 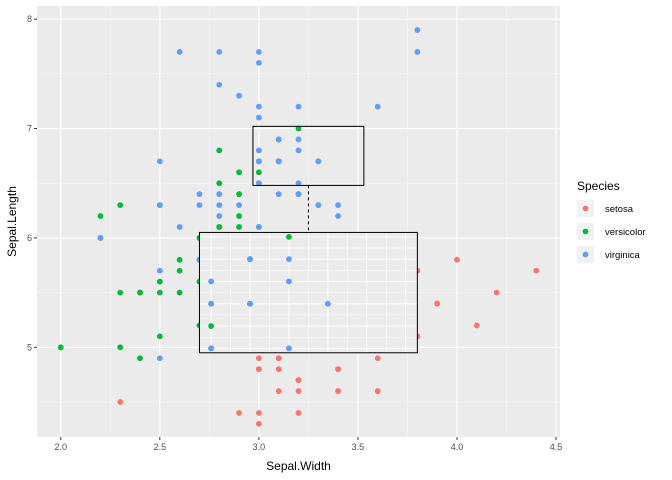 I want to click on x-tick-label: 2.5, so click(x=160, y=447).